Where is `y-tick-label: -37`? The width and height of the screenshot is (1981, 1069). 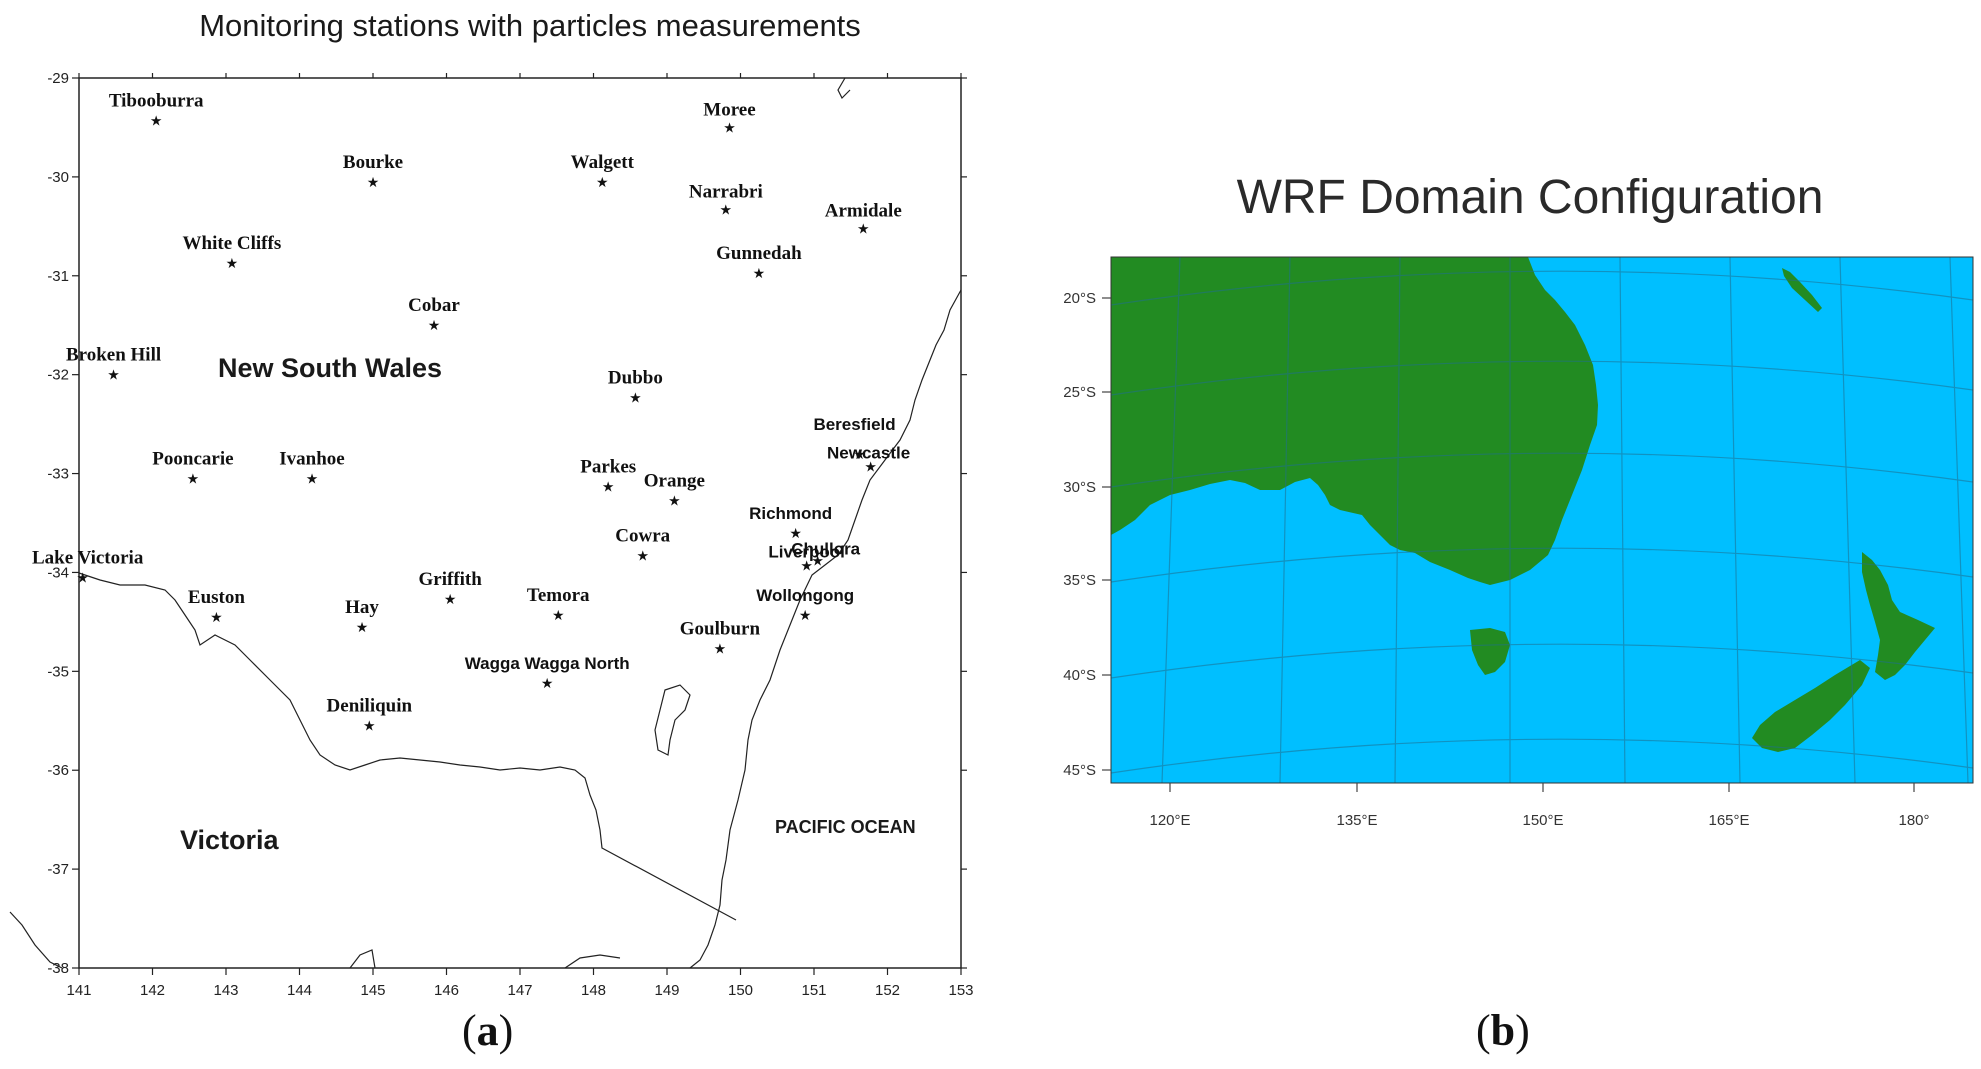
y-tick-label: -37 is located at coordinates (58, 869).